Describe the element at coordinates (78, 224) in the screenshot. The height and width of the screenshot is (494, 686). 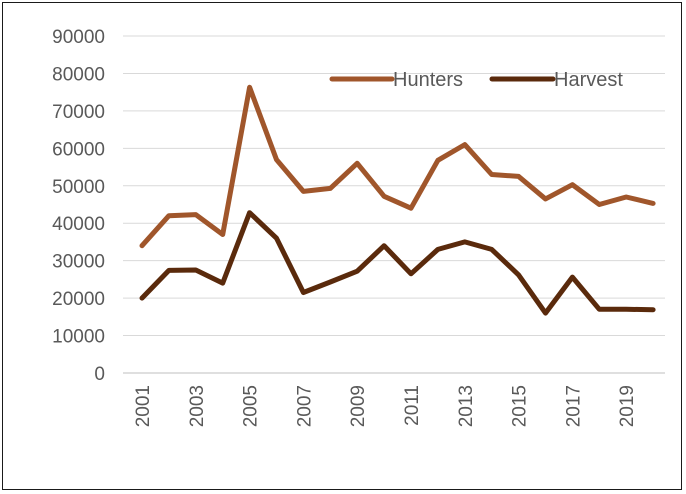
I see `y-tick-label: 40000` at that location.